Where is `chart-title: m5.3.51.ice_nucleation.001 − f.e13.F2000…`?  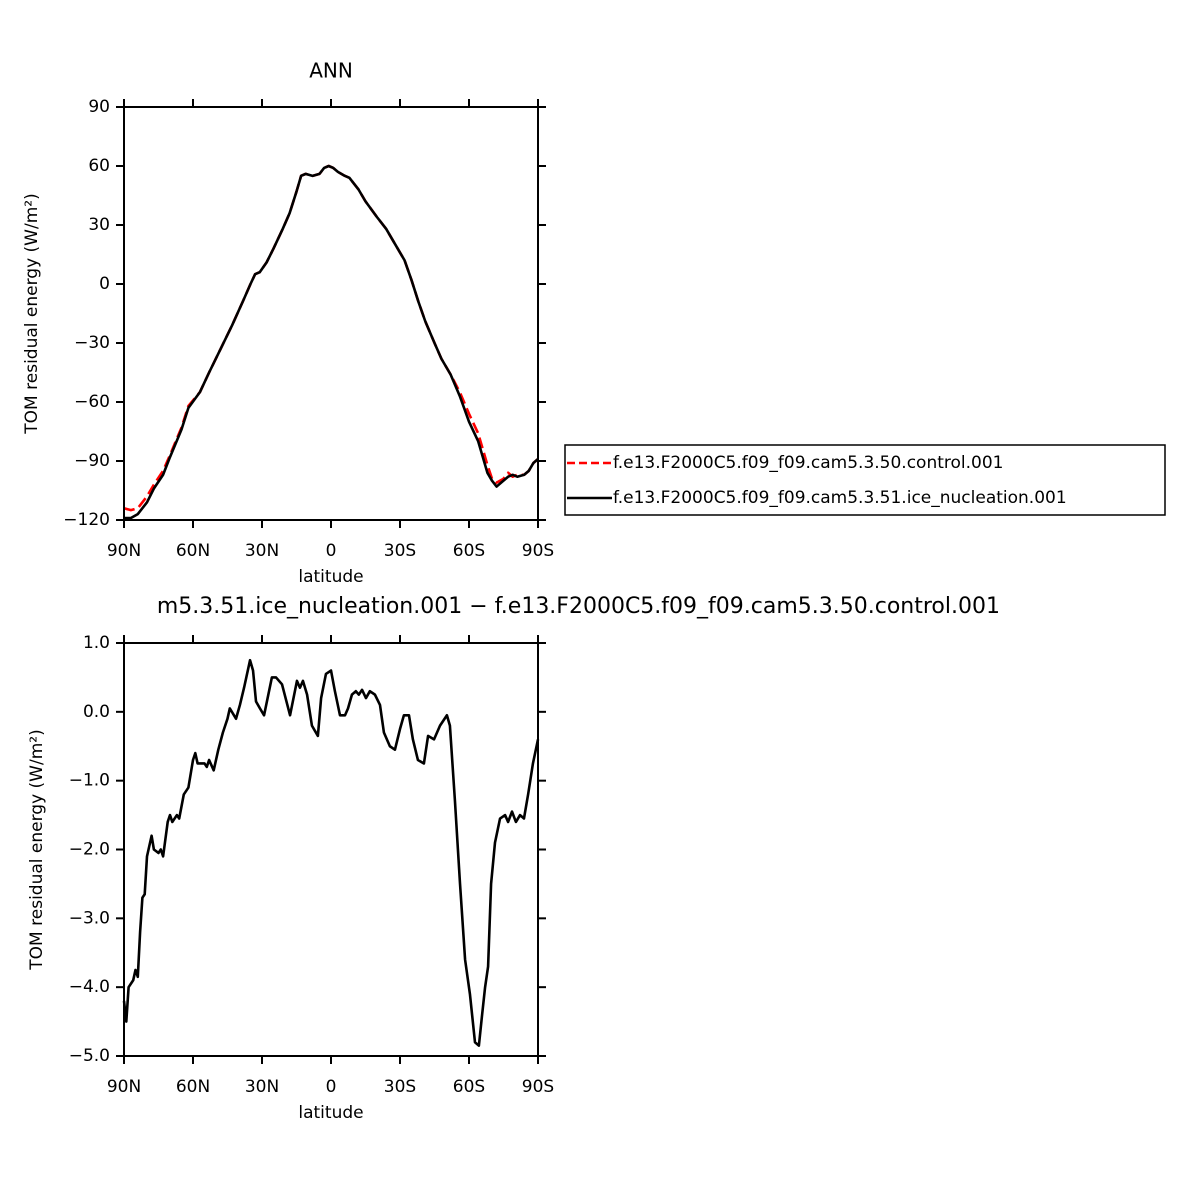
chart-title: m5.3.51.ice_nucleation.001 − f.e13.F2000… is located at coordinates (578, 606).